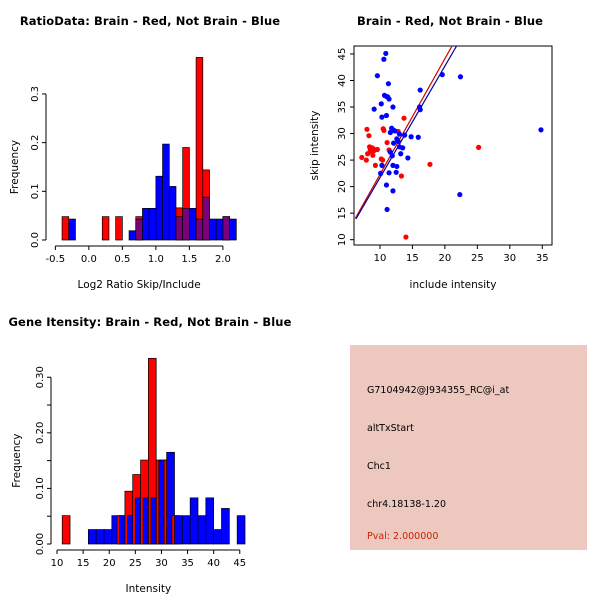  I want to click on x-tick-label: 1.5, so click(189, 259).